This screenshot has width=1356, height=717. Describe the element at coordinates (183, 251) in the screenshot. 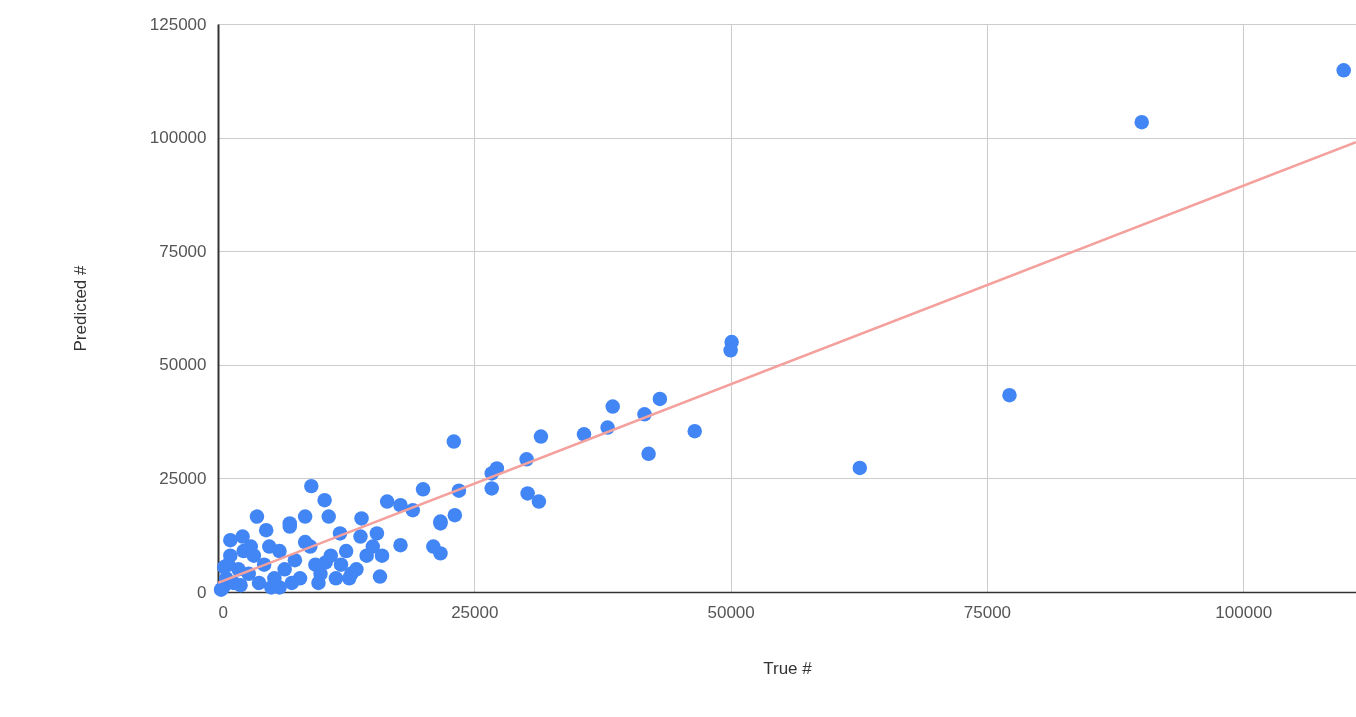

I see `y-tick-label: 75000` at that location.